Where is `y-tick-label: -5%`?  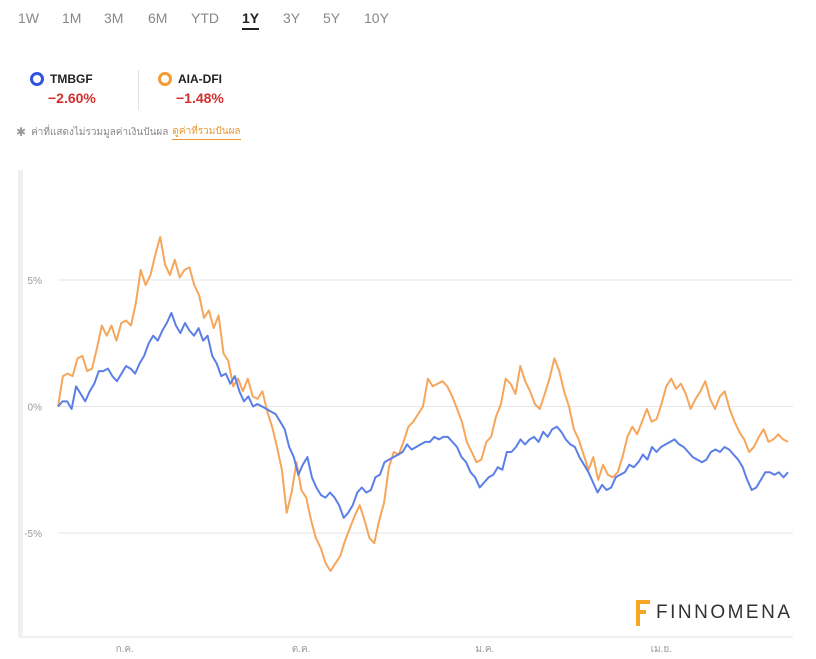
y-tick-label: -5% is located at coordinates (33, 534).